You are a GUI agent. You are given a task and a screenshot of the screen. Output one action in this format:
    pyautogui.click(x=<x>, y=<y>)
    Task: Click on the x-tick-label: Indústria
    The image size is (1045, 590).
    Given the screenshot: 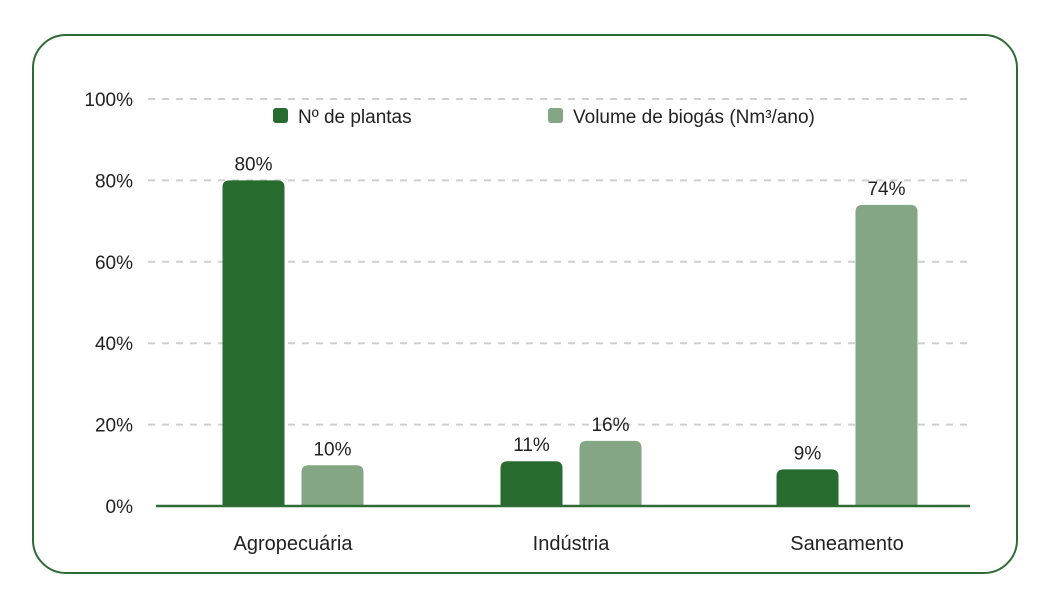 What is the action you would take?
    pyautogui.click(x=572, y=544)
    